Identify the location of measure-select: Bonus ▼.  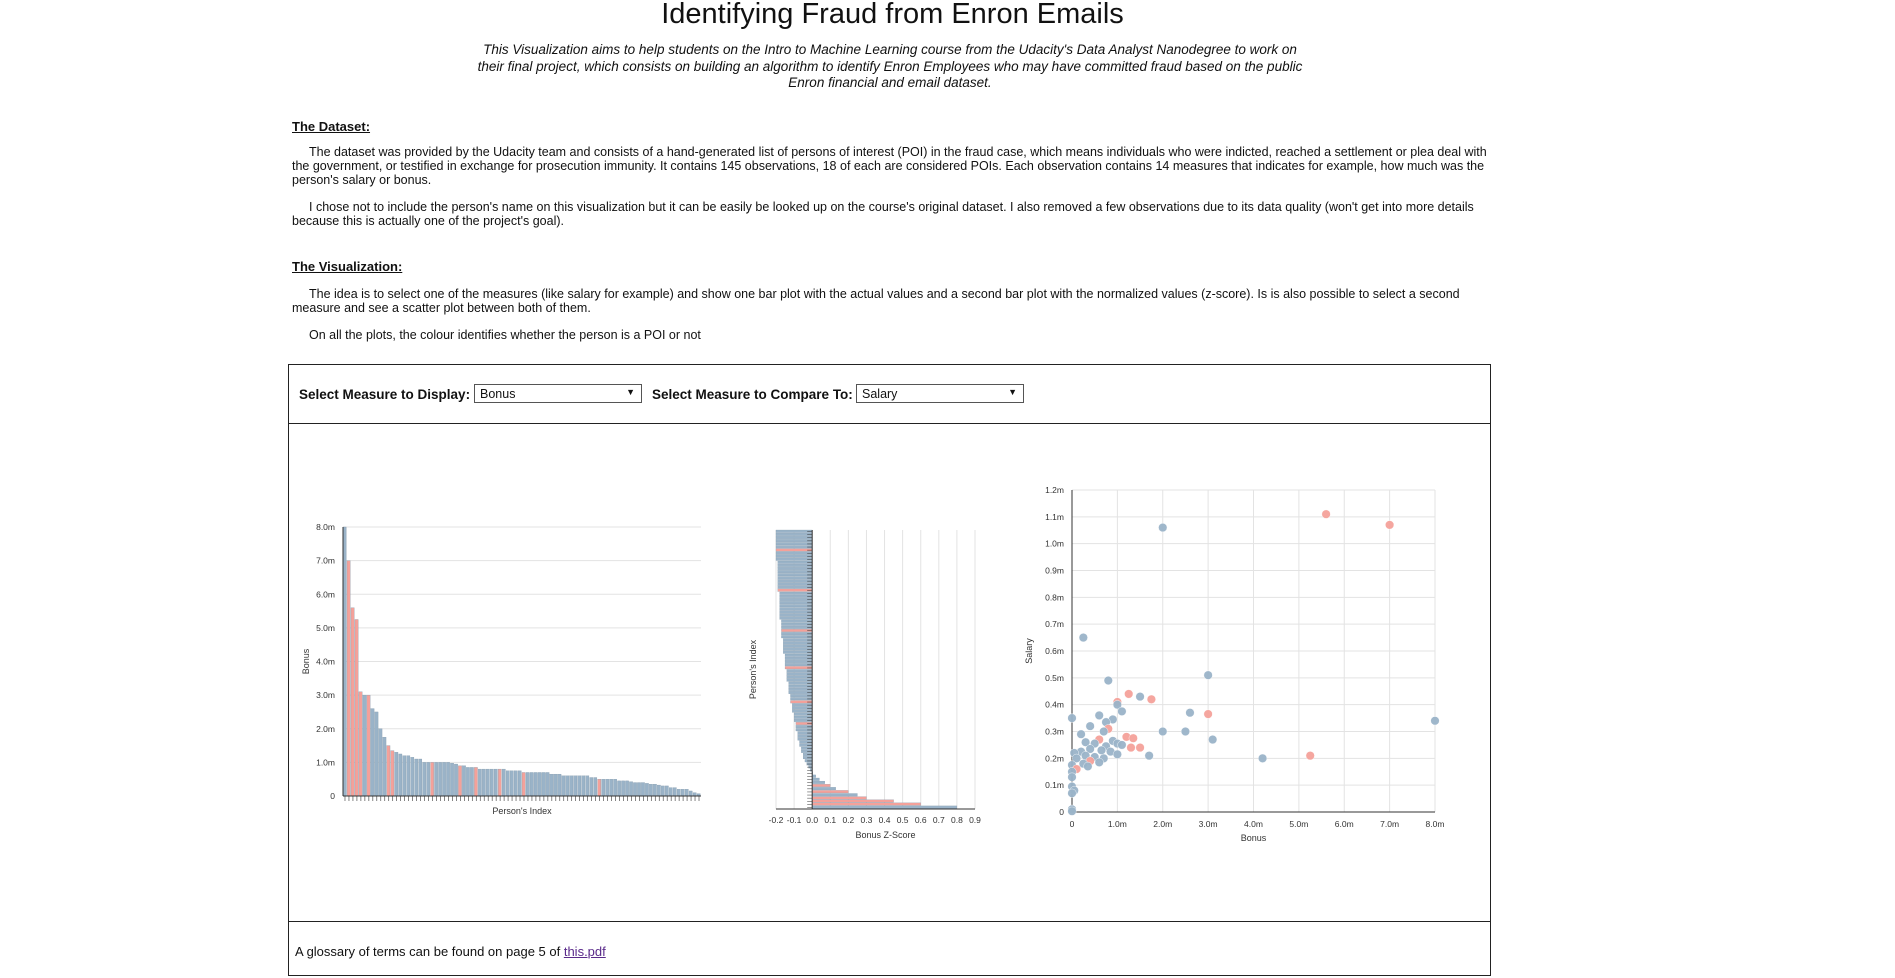
(558, 393).